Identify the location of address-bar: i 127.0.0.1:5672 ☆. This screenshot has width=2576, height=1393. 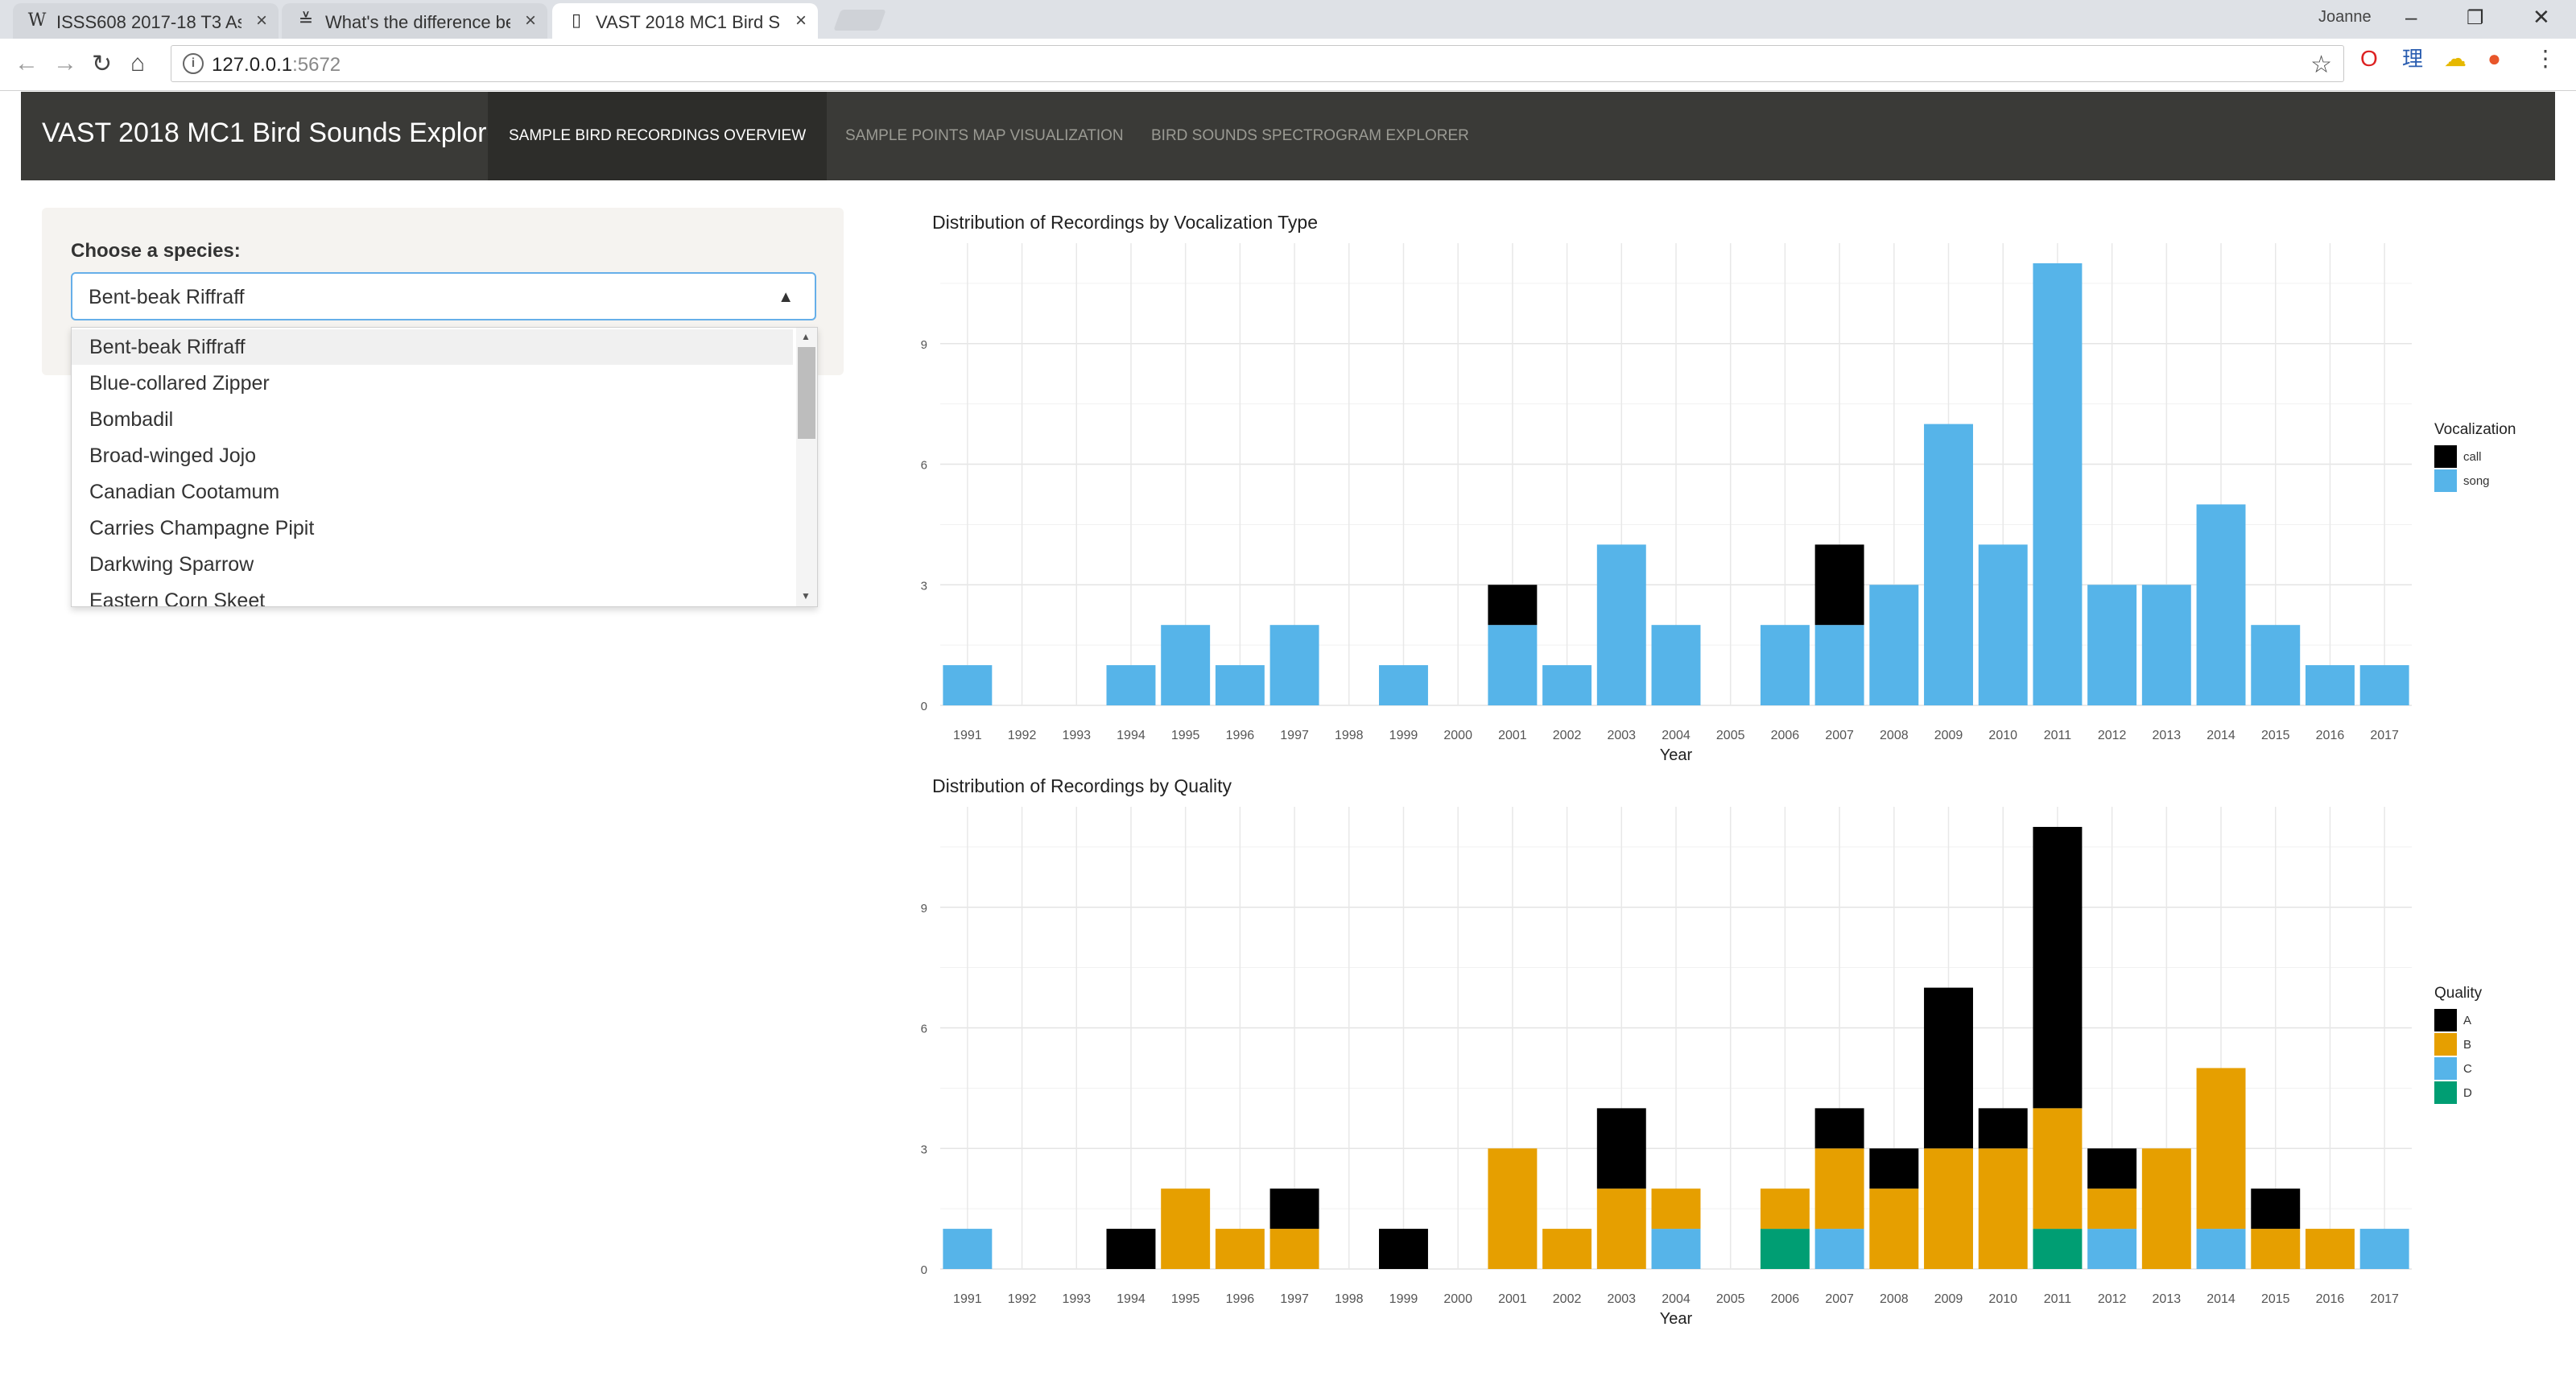
(1257, 63).